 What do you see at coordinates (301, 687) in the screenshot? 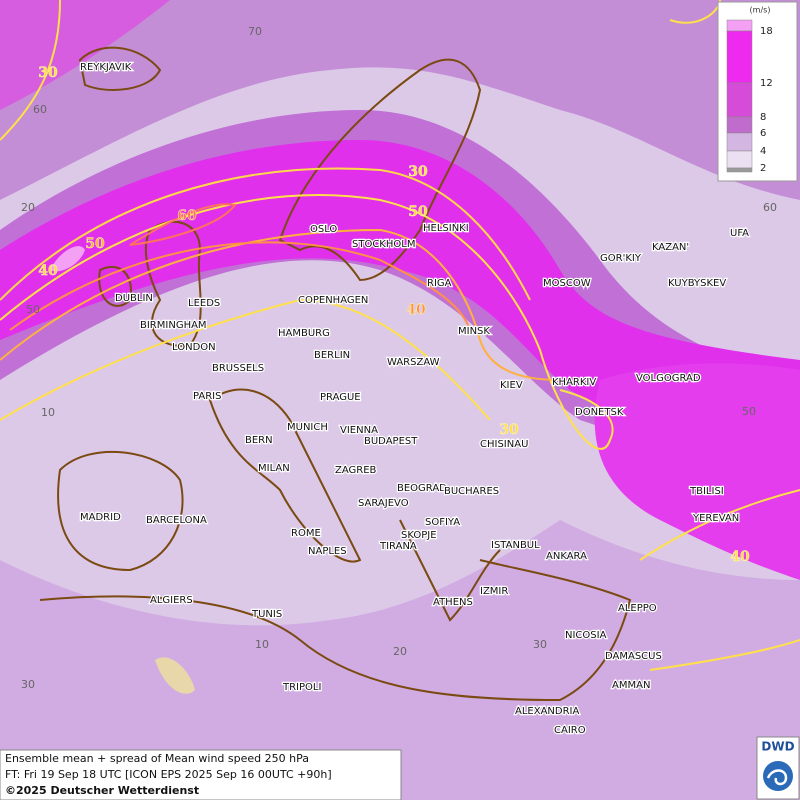
I see `city-label: TRIPOLI` at bounding box center [301, 687].